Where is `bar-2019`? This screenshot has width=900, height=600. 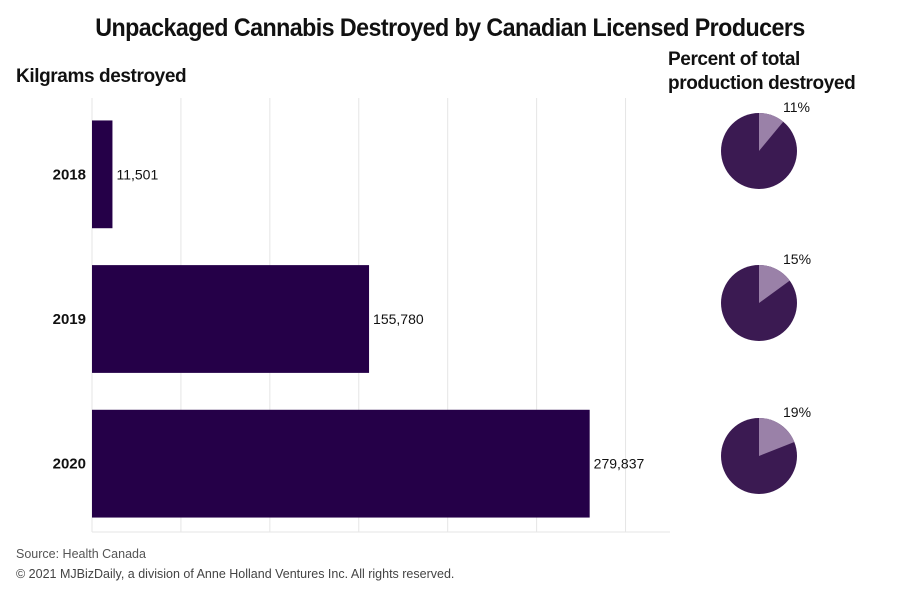 bar-2019 is located at coordinates (231, 319).